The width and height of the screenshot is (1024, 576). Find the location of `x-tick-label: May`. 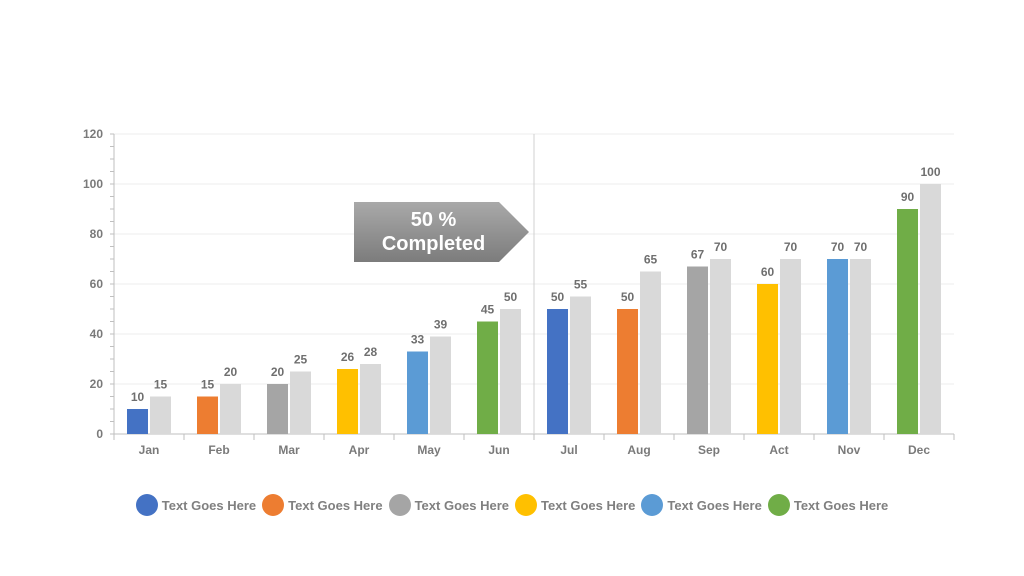

x-tick-label: May is located at coordinates (429, 450).